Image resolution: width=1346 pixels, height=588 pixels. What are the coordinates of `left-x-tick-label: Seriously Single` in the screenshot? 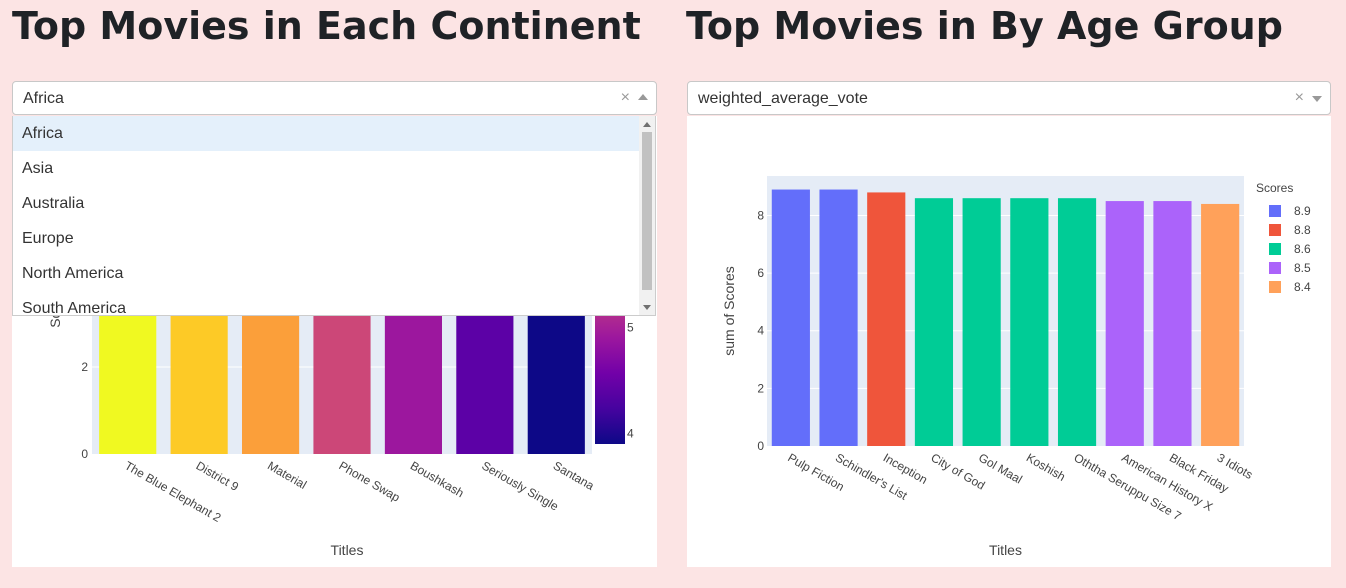 It's located at (520, 485).